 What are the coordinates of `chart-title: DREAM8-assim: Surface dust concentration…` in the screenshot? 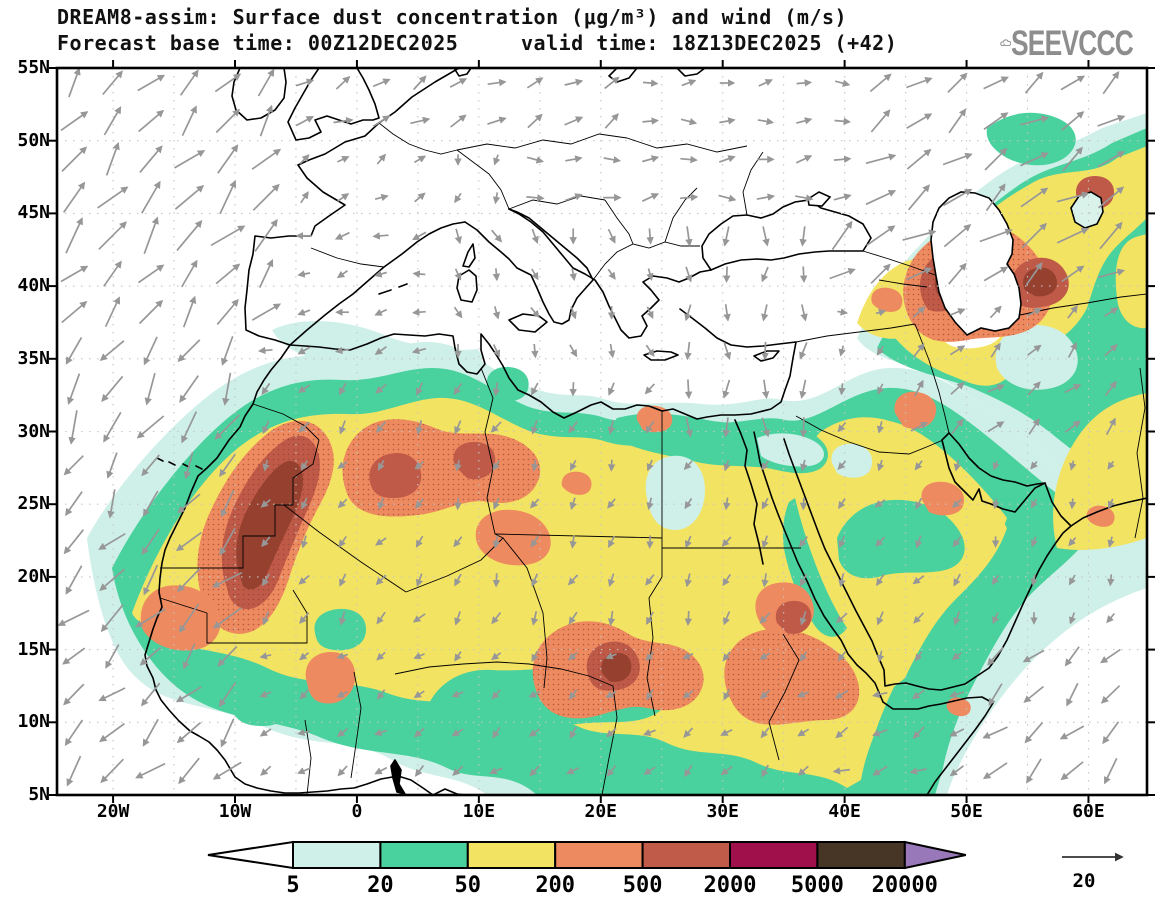 It's located at (452, 17).